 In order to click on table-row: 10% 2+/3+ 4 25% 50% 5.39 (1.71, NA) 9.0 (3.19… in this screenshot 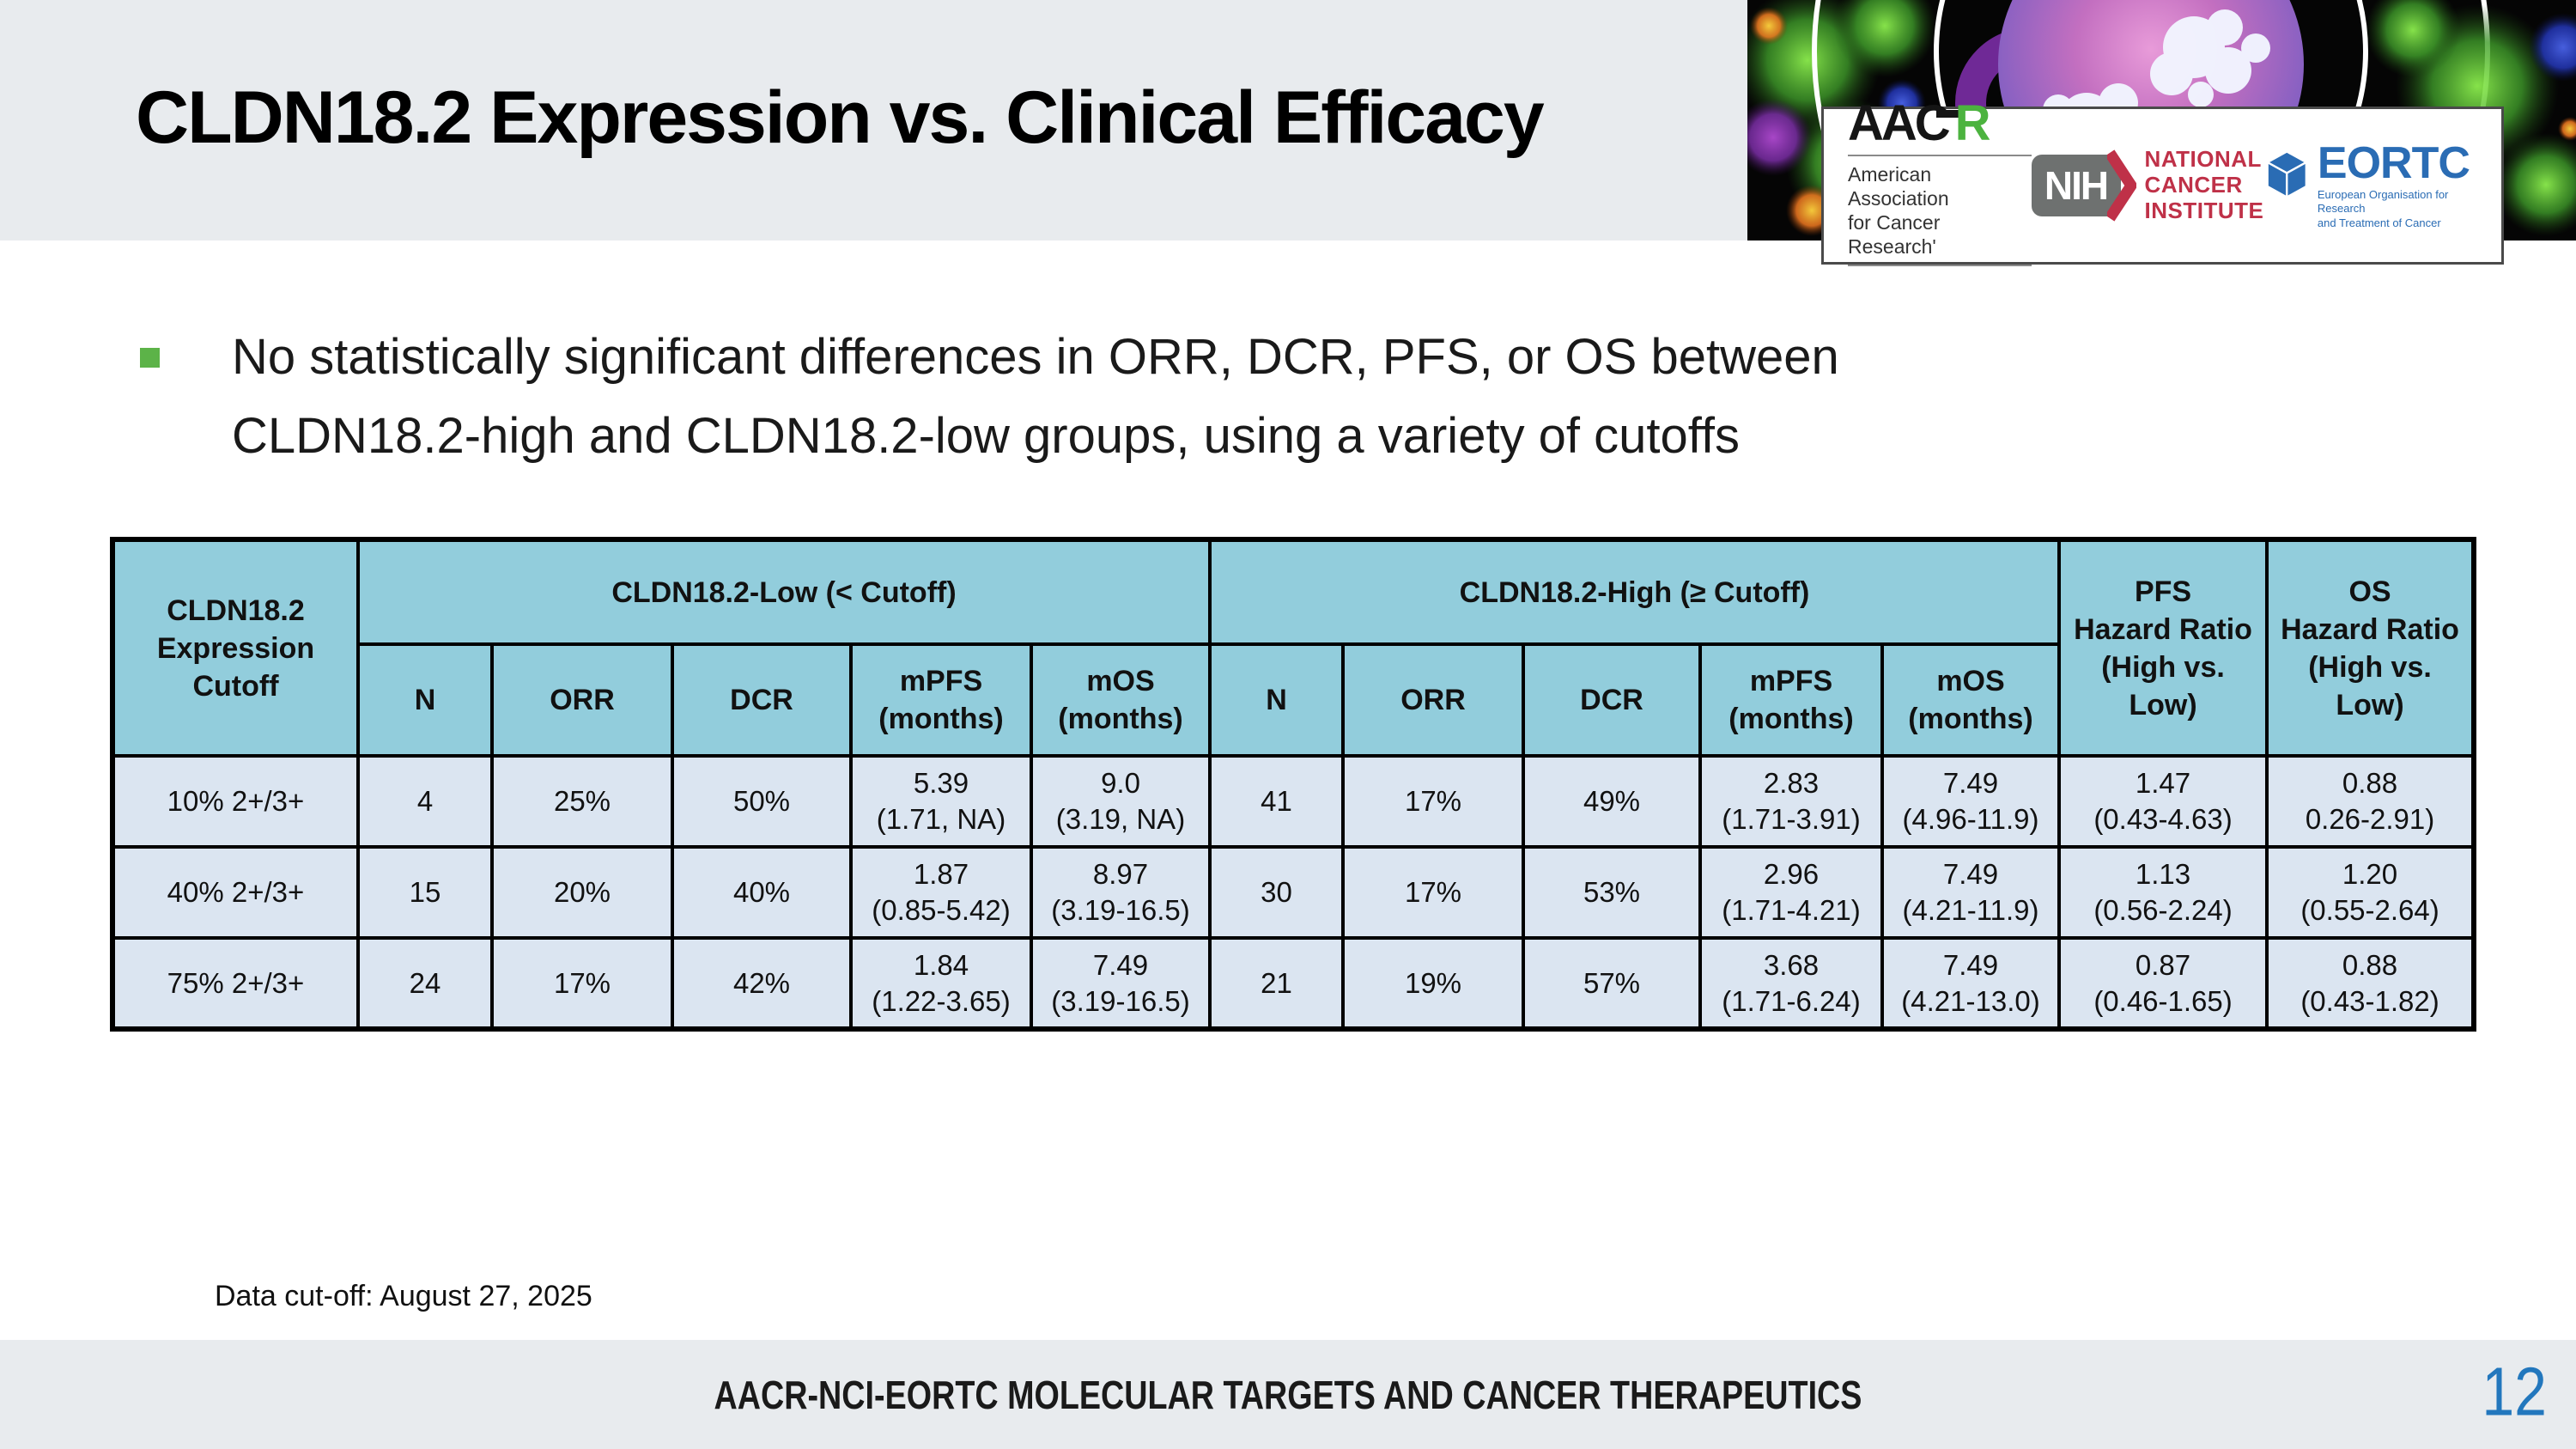, I will do `click(1294, 801)`.